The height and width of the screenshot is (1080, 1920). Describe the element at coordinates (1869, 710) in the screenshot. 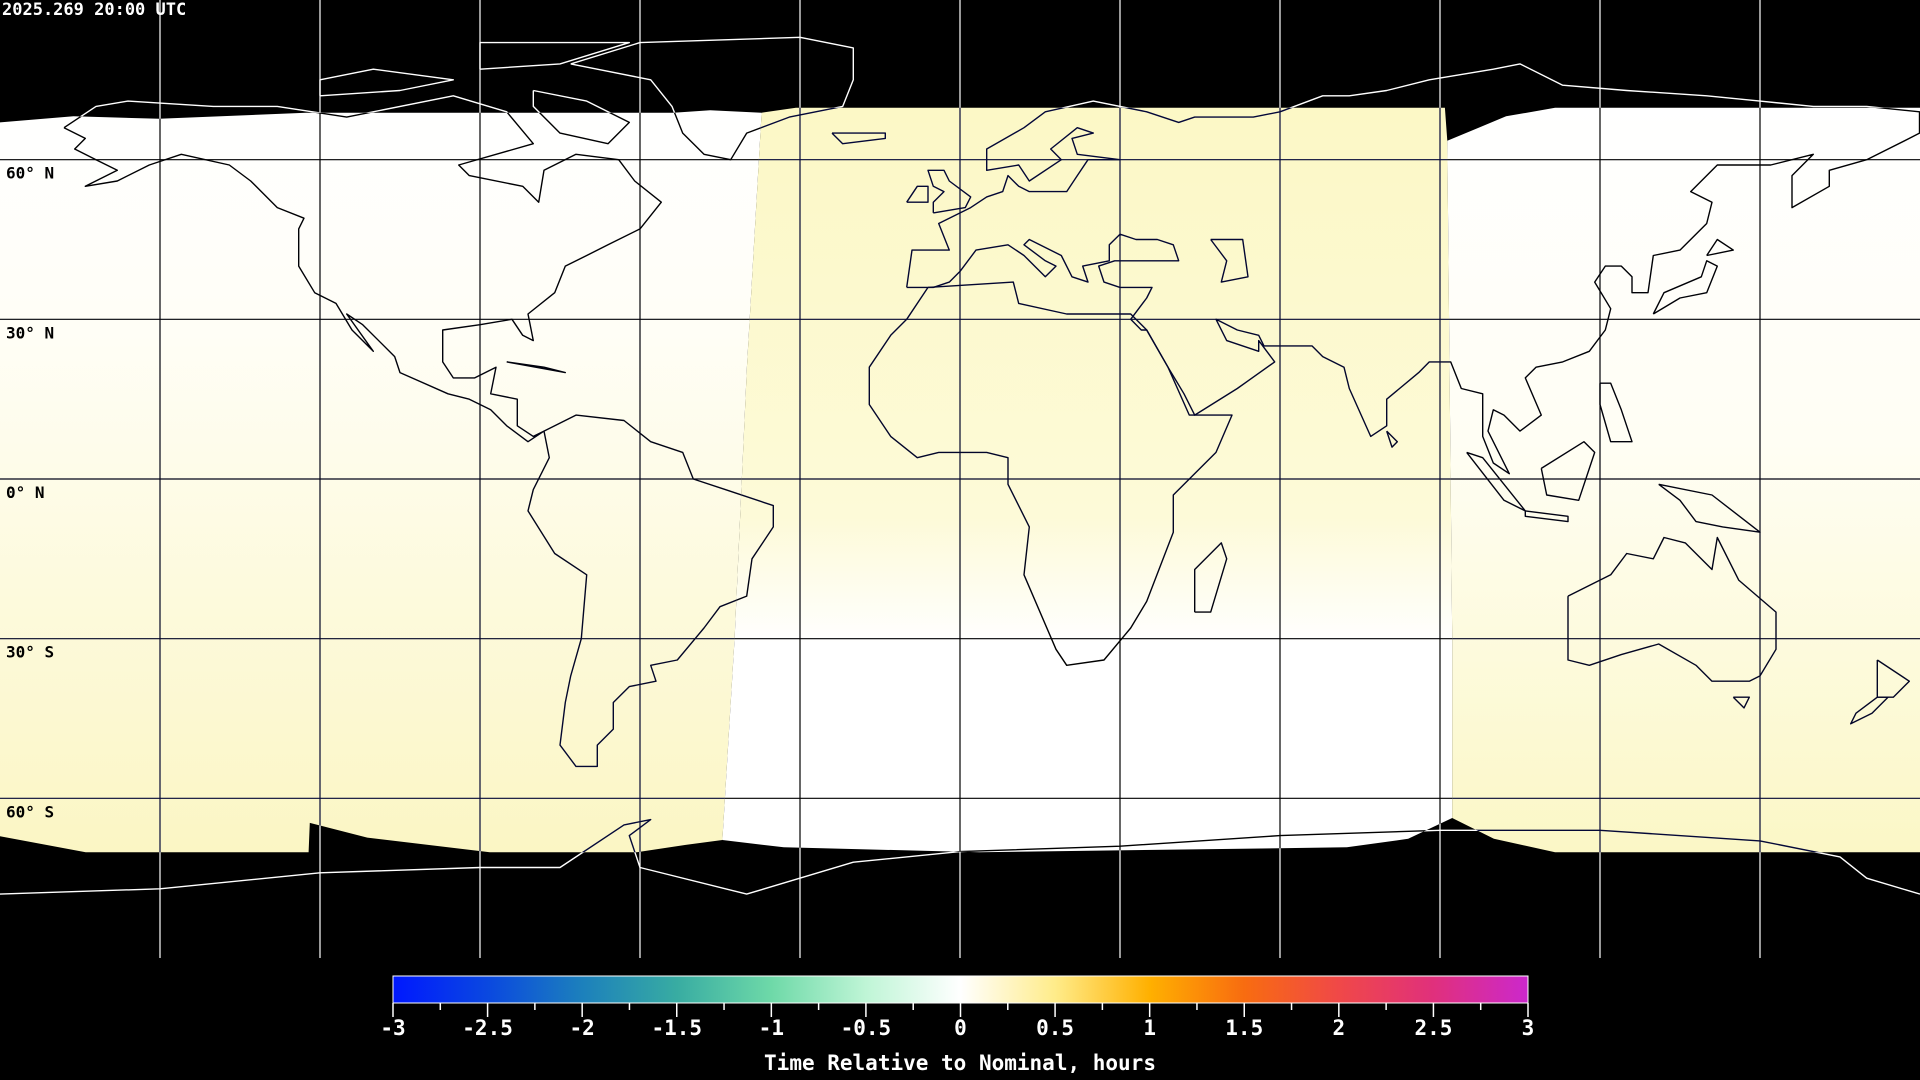

I see `coastline-nz-south` at that location.